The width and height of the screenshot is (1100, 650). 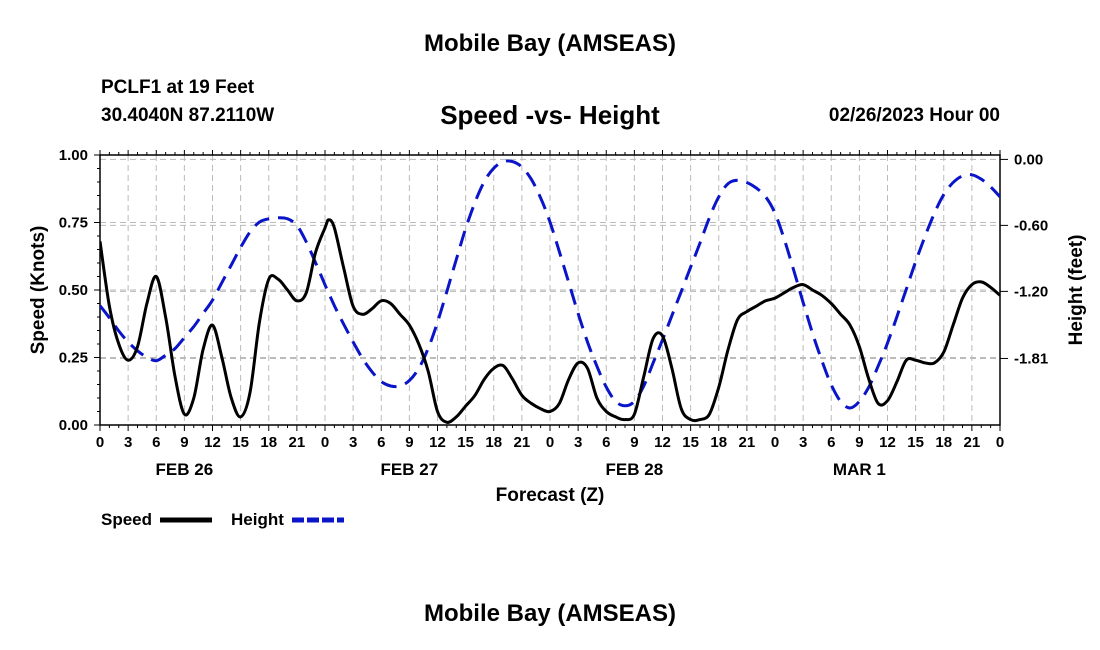 What do you see at coordinates (550, 613) in the screenshot?
I see `footer-title: Mobile Bay (AMSEAS)` at bounding box center [550, 613].